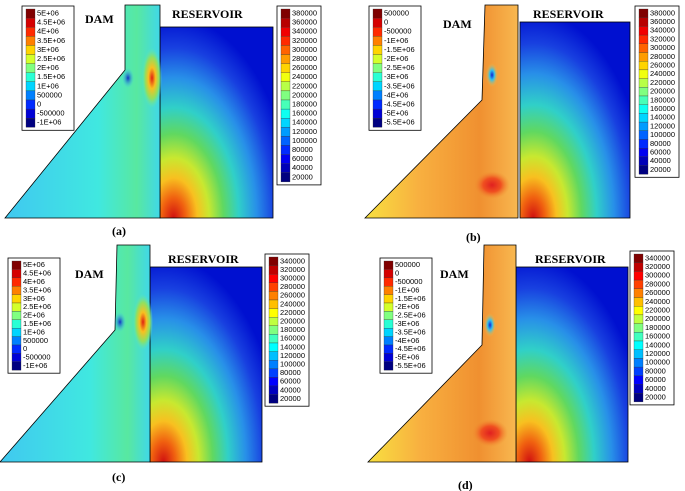 The height and width of the screenshot is (491, 685). Describe the element at coordinates (143, 322) in the screenshot. I see `stress-peak` at that location.